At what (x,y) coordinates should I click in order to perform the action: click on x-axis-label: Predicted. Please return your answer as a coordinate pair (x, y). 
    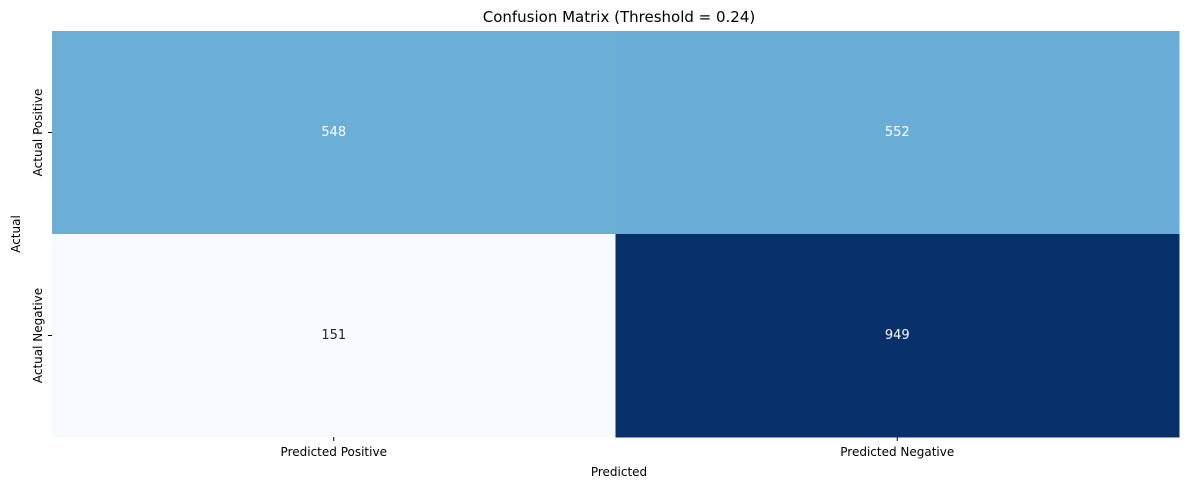
    Looking at the image, I should click on (619, 472).